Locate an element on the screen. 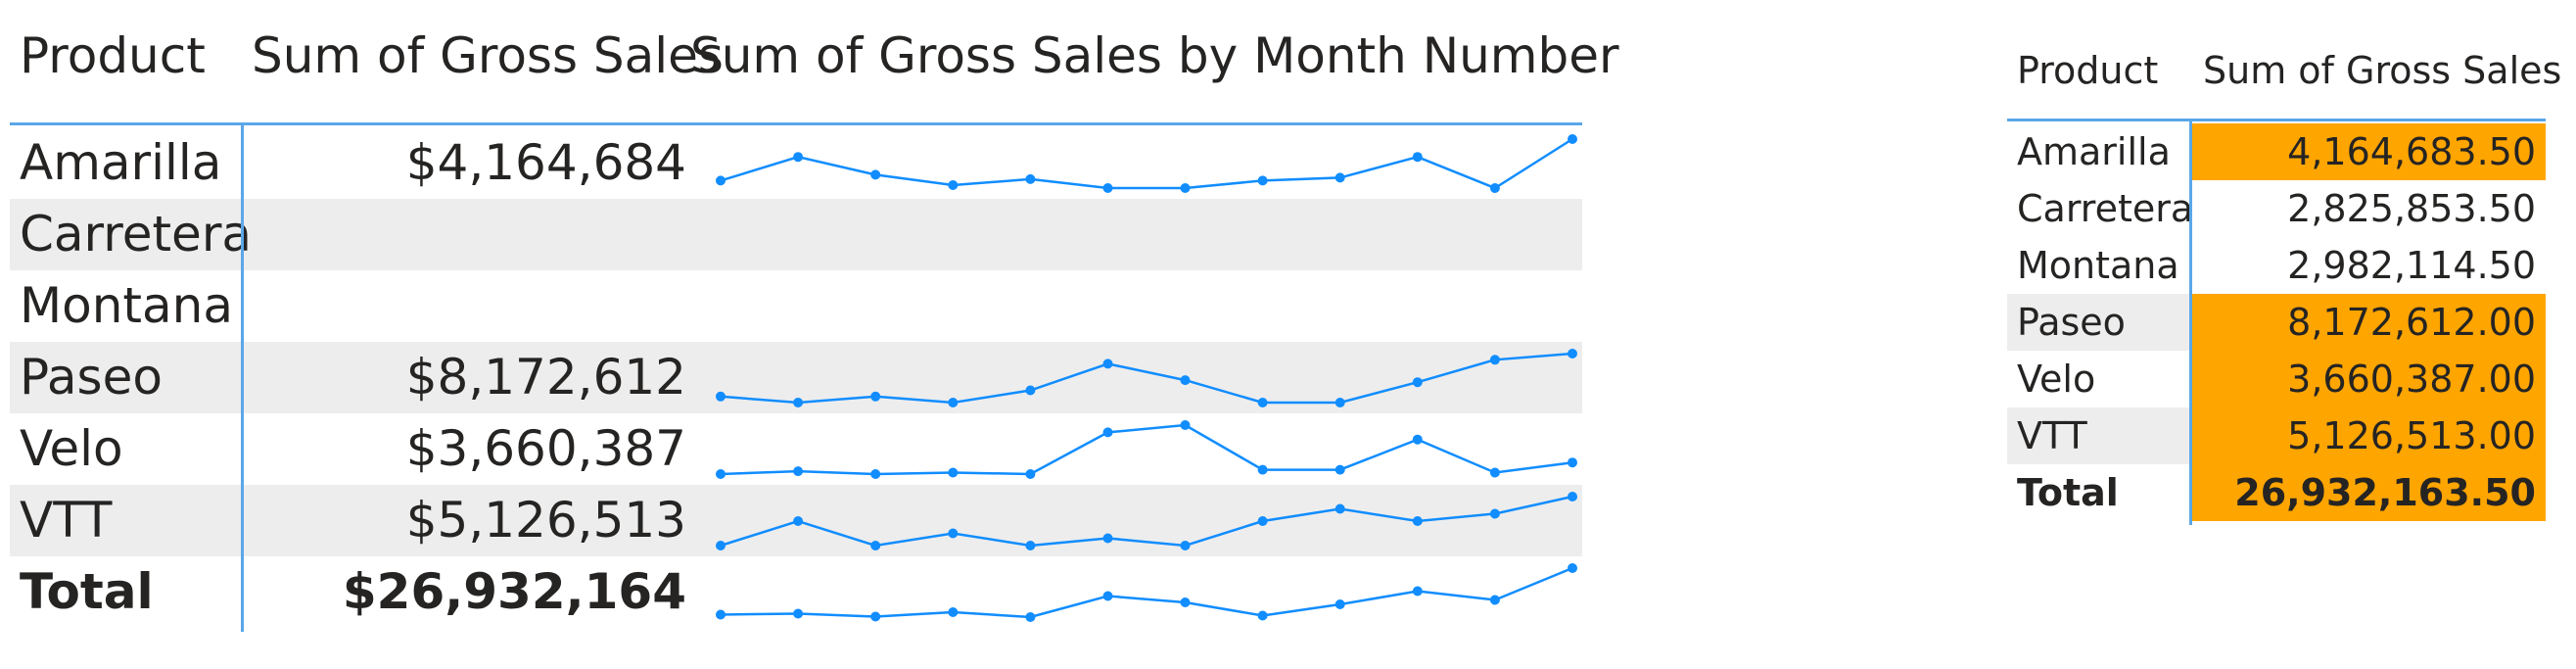 The width and height of the screenshot is (2576, 669). total-row: Total $26,932,164 is located at coordinates (796, 592).